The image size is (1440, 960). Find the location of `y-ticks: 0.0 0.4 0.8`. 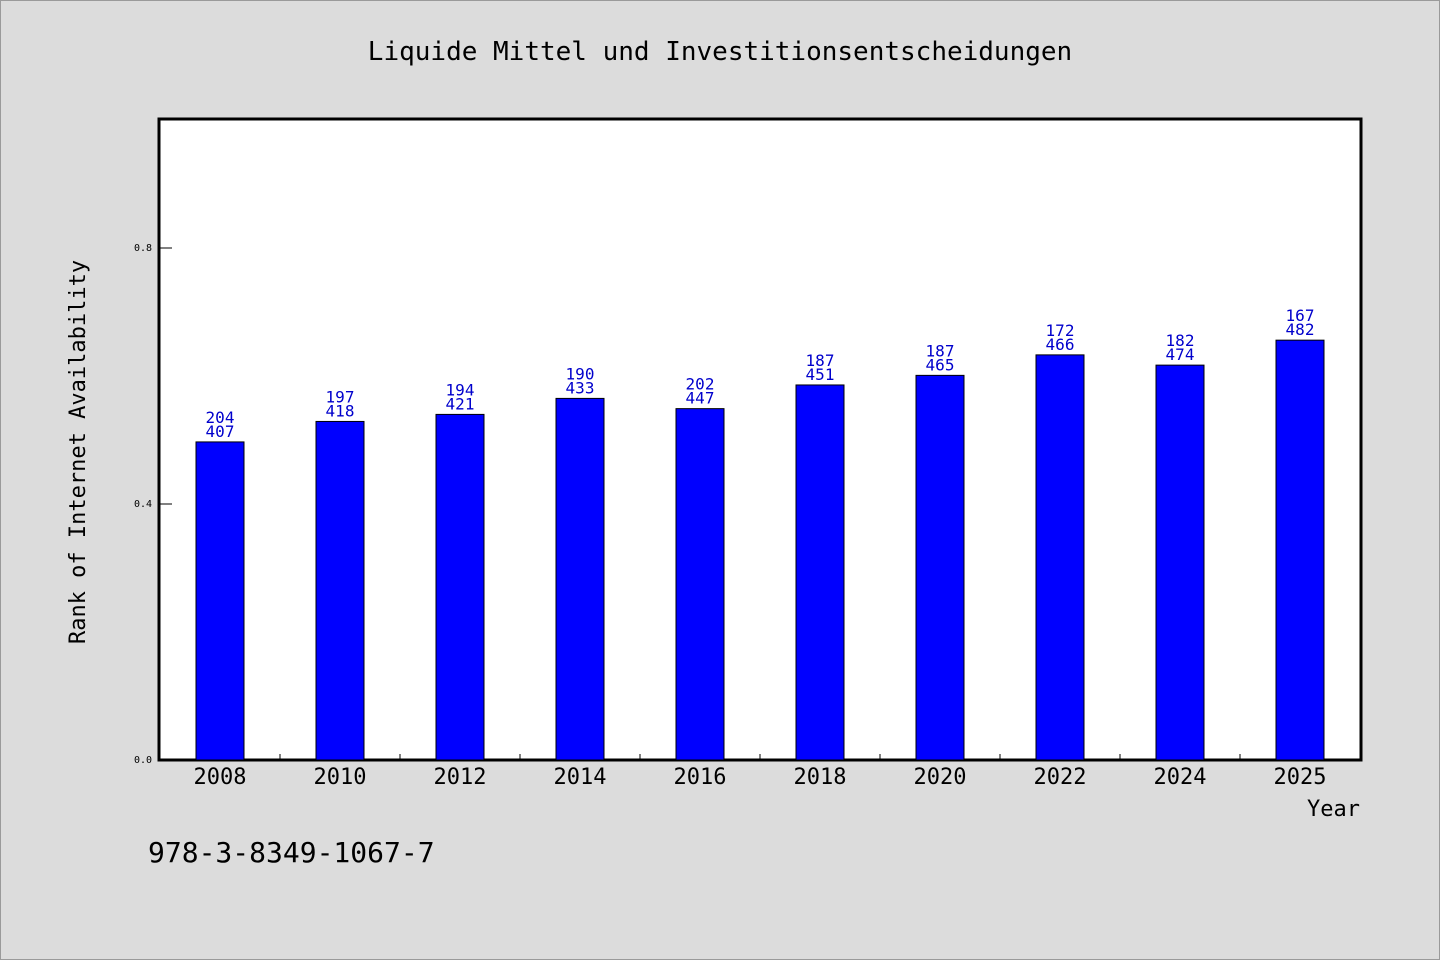

y-ticks: 0.0 0.4 0.8 is located at coordinates (153, 504).